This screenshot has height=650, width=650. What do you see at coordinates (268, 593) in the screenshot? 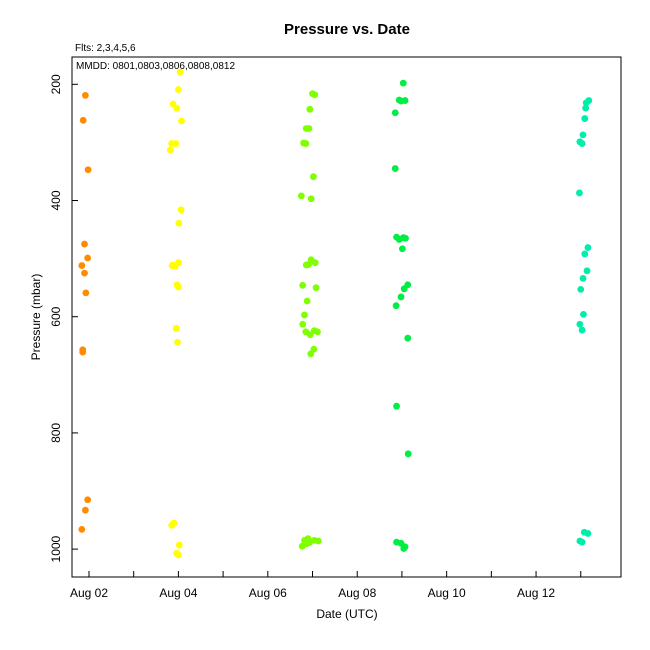
I see `x-tick-label: Aug 06` at bounding box center [268, 593].